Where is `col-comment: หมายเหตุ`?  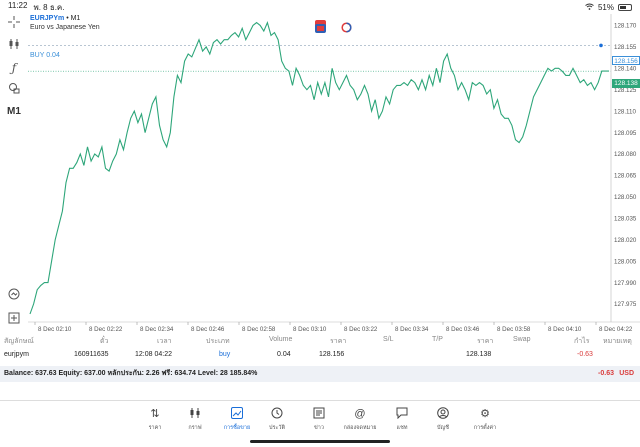 col-comment: หมายเหตุ is located at coordinates (617, 341).